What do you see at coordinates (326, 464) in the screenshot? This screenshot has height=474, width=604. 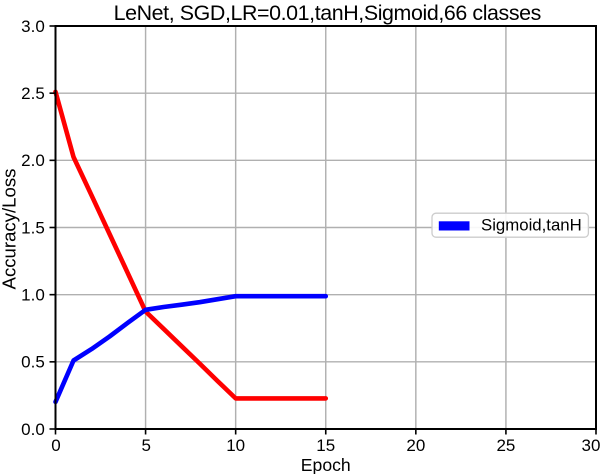 I see `svg-text: Epoch` at bounding box center [326, 464].